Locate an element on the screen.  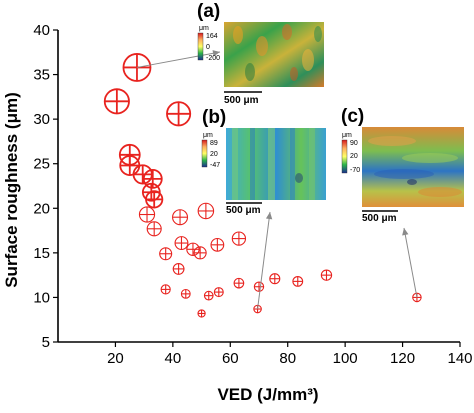
inset-b-surface-image is located at coordinates (276, 164).